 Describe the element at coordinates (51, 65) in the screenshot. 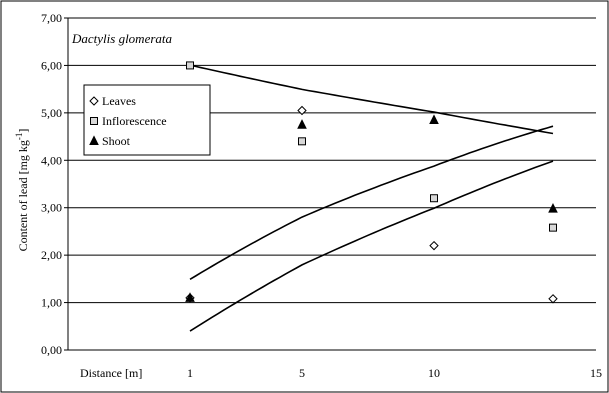

I see `y-tick-label: 6,00` at that location.